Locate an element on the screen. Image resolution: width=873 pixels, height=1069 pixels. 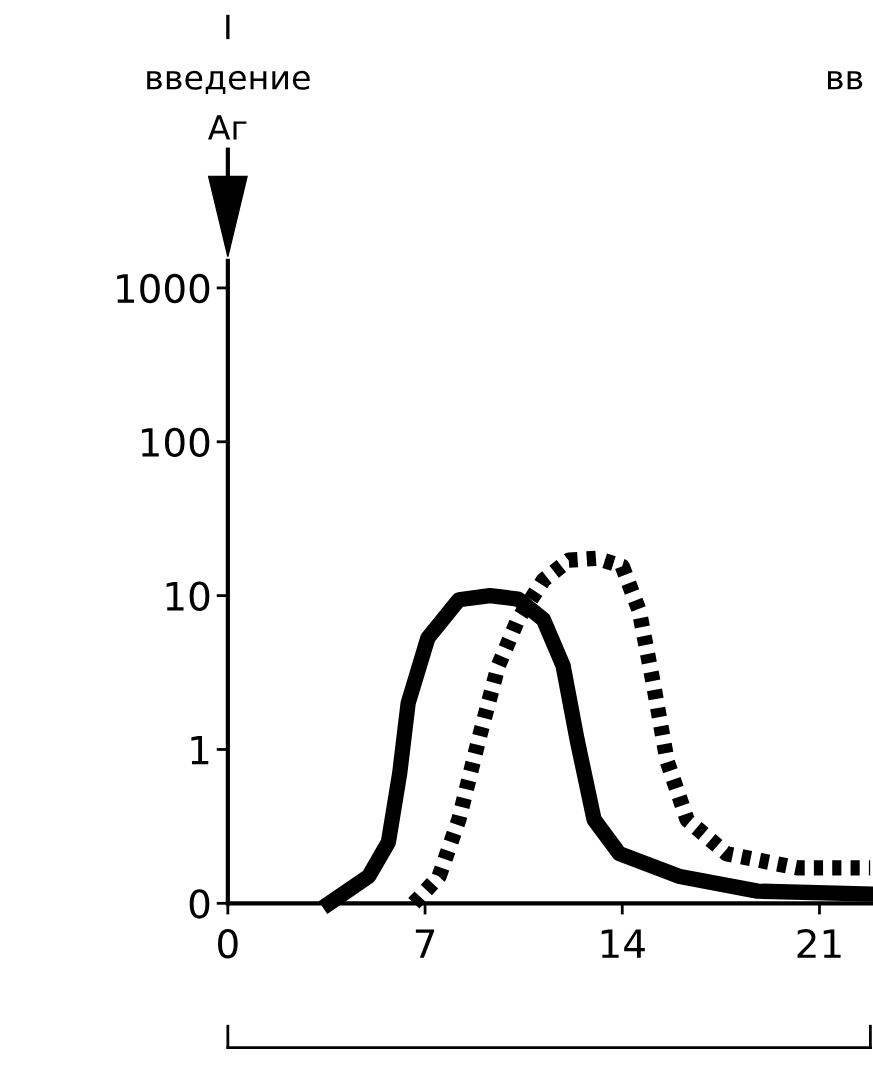
text: Аг is located at coordinates (227, 127).